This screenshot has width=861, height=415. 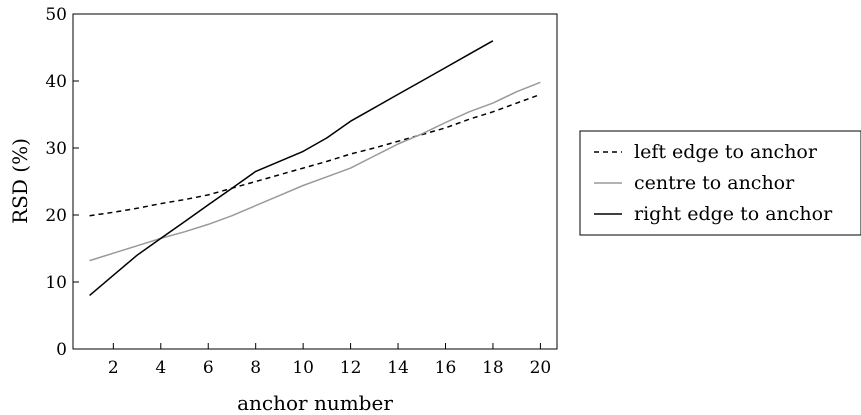 What do you see at coordinates (493, 368) in the screenshot?
I see `x-tick-label: 18` at bounding box center [493, 368].